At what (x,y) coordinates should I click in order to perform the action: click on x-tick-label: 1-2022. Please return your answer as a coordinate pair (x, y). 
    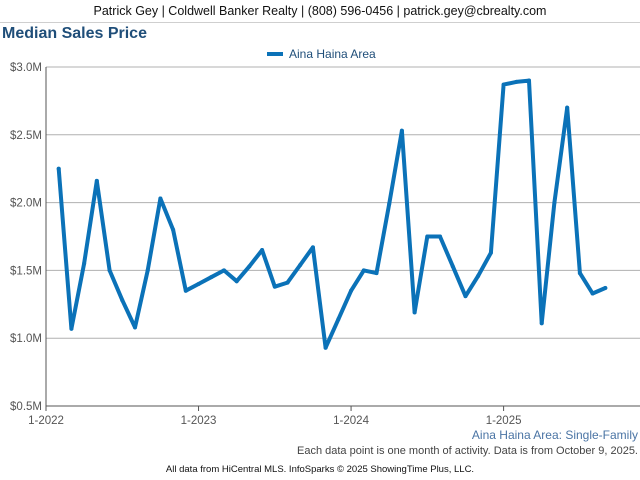
    Looking at the image, I should click on (46, 421).